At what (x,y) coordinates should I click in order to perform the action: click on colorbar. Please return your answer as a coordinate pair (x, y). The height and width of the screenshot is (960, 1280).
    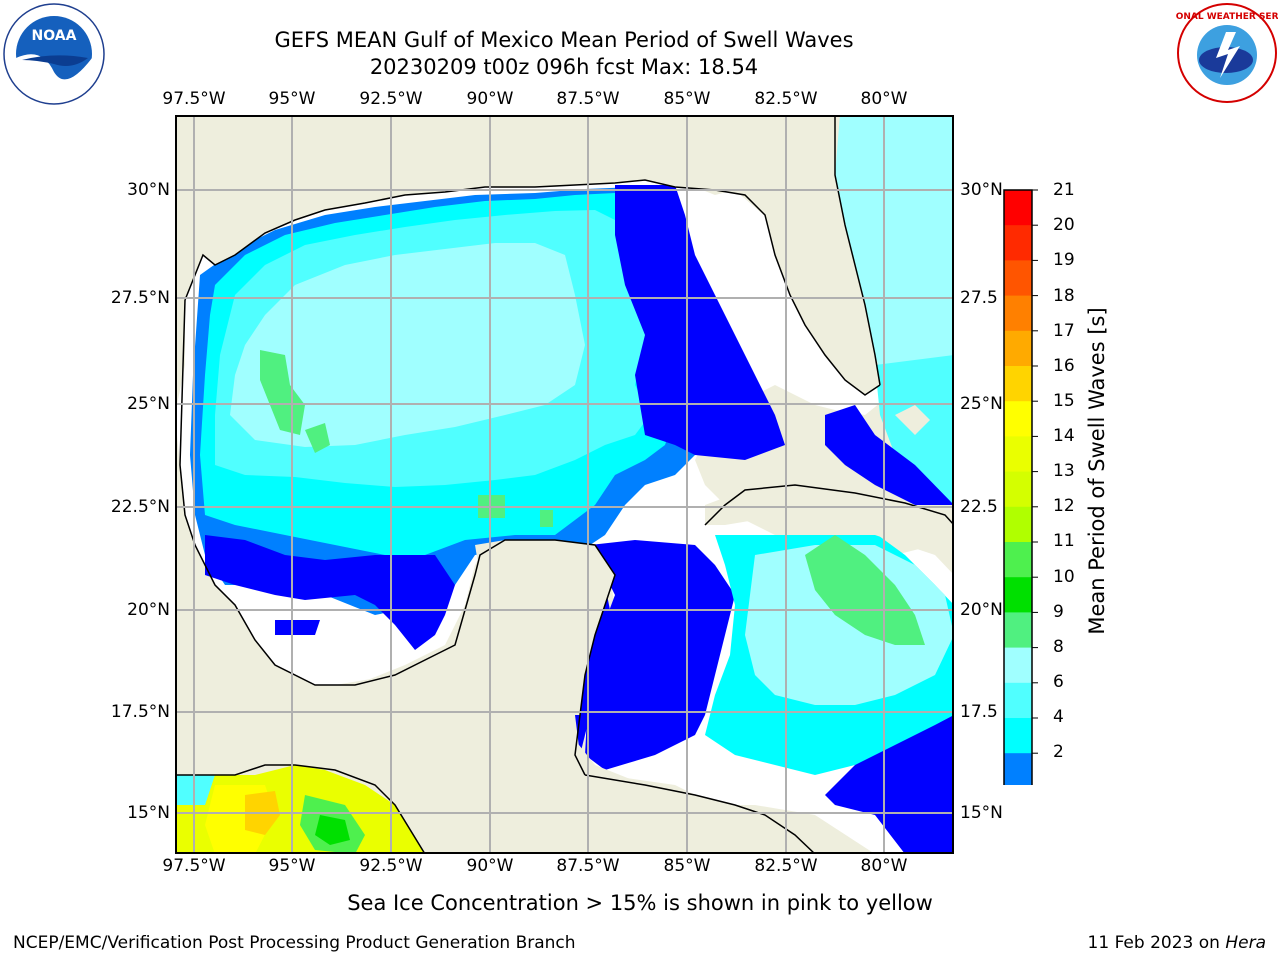
    Looking at the image, I should click on (1020, 487).